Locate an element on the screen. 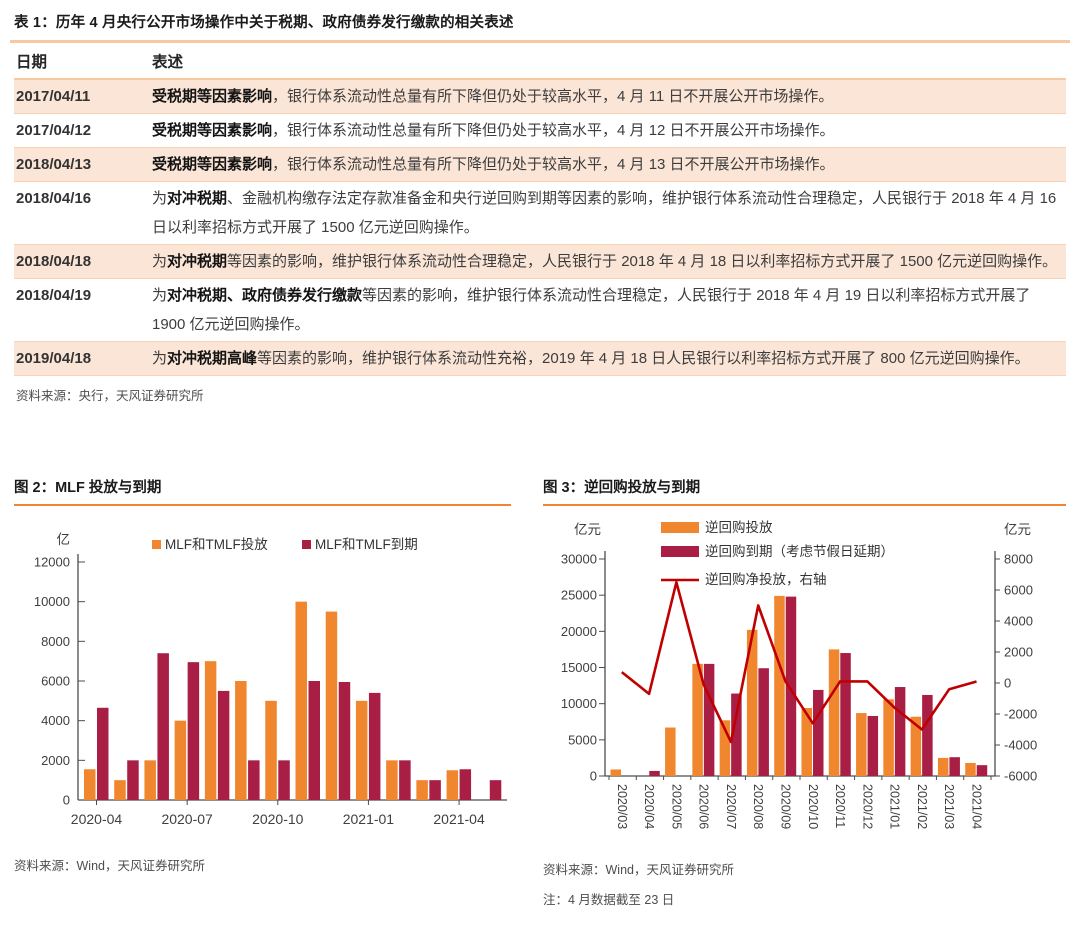 This screenshot has width=1080, height=950. table-title: 表 1：历年 4 月央行公开市场操作中关于税期、政府债券发行缴款的相关表述 is located at coordinates (264, 23).